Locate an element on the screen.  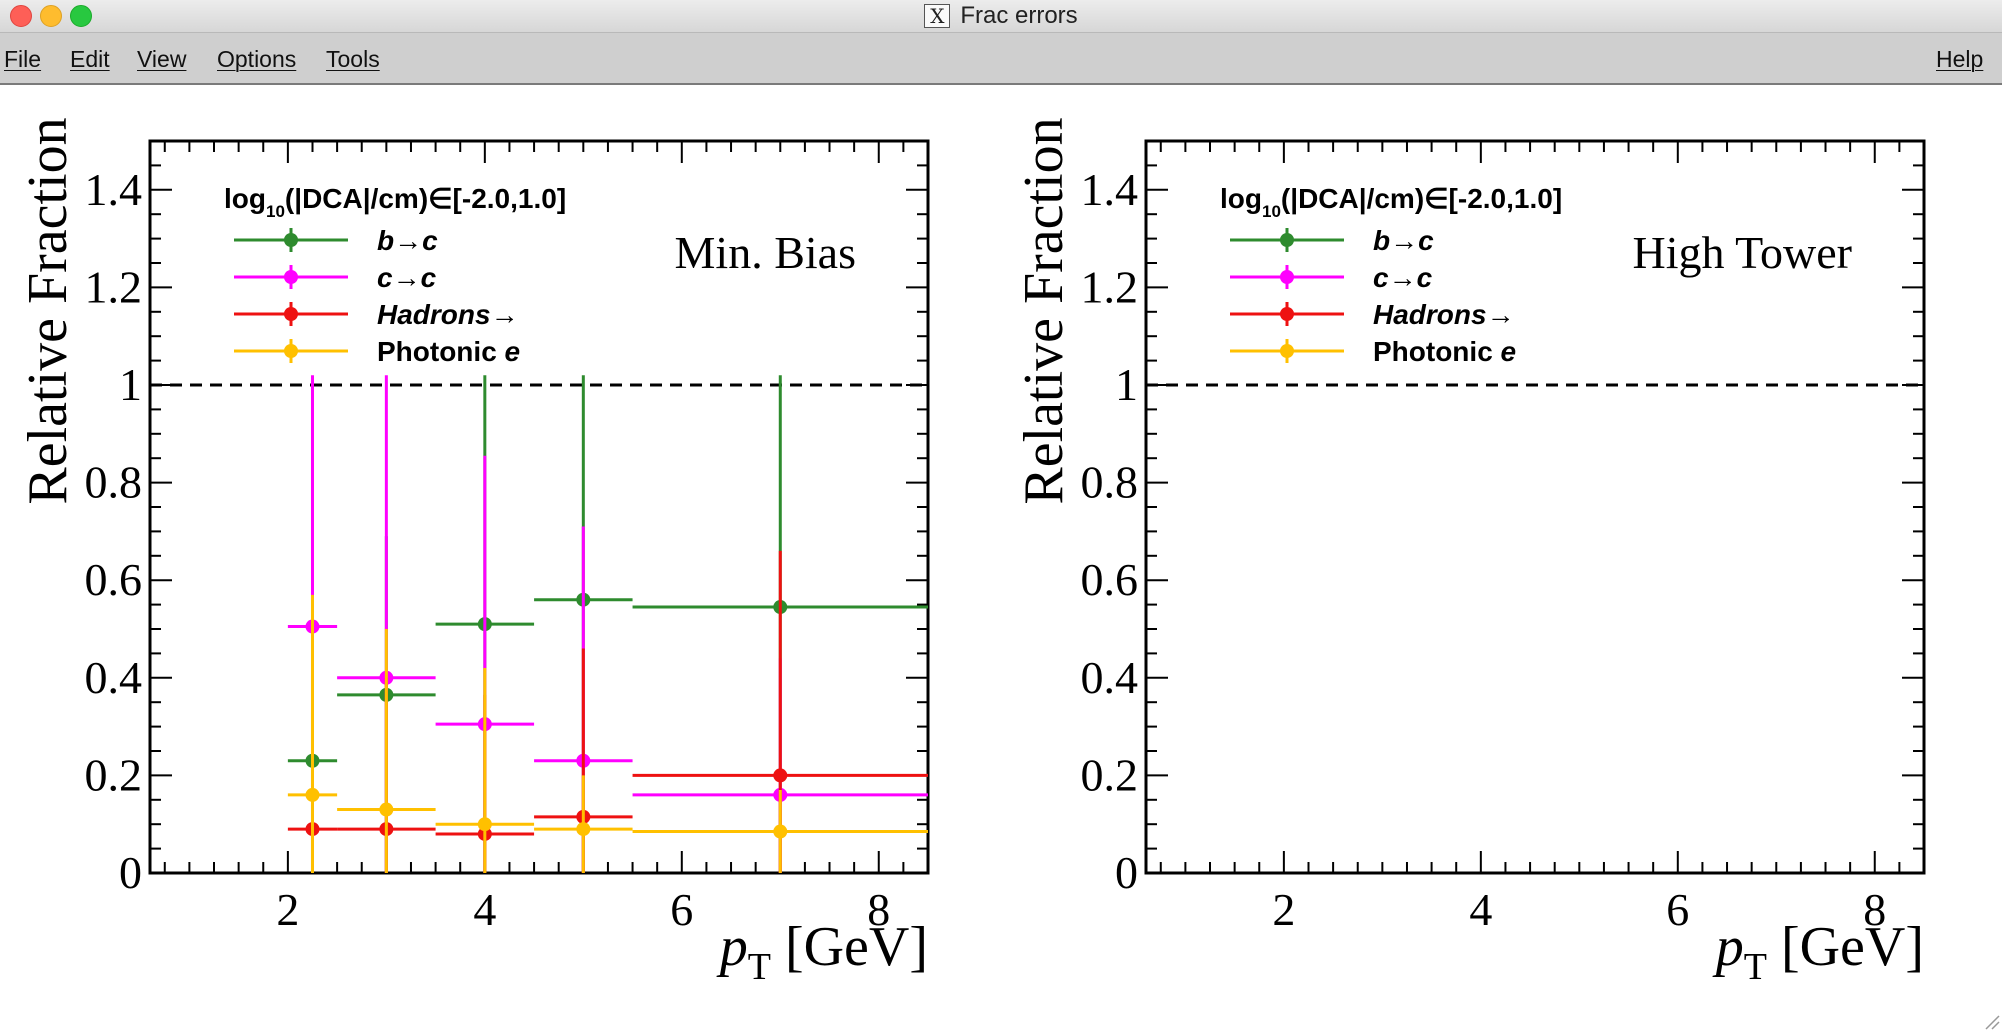
menu-edit: Edit is located at coordinates (90, 59).